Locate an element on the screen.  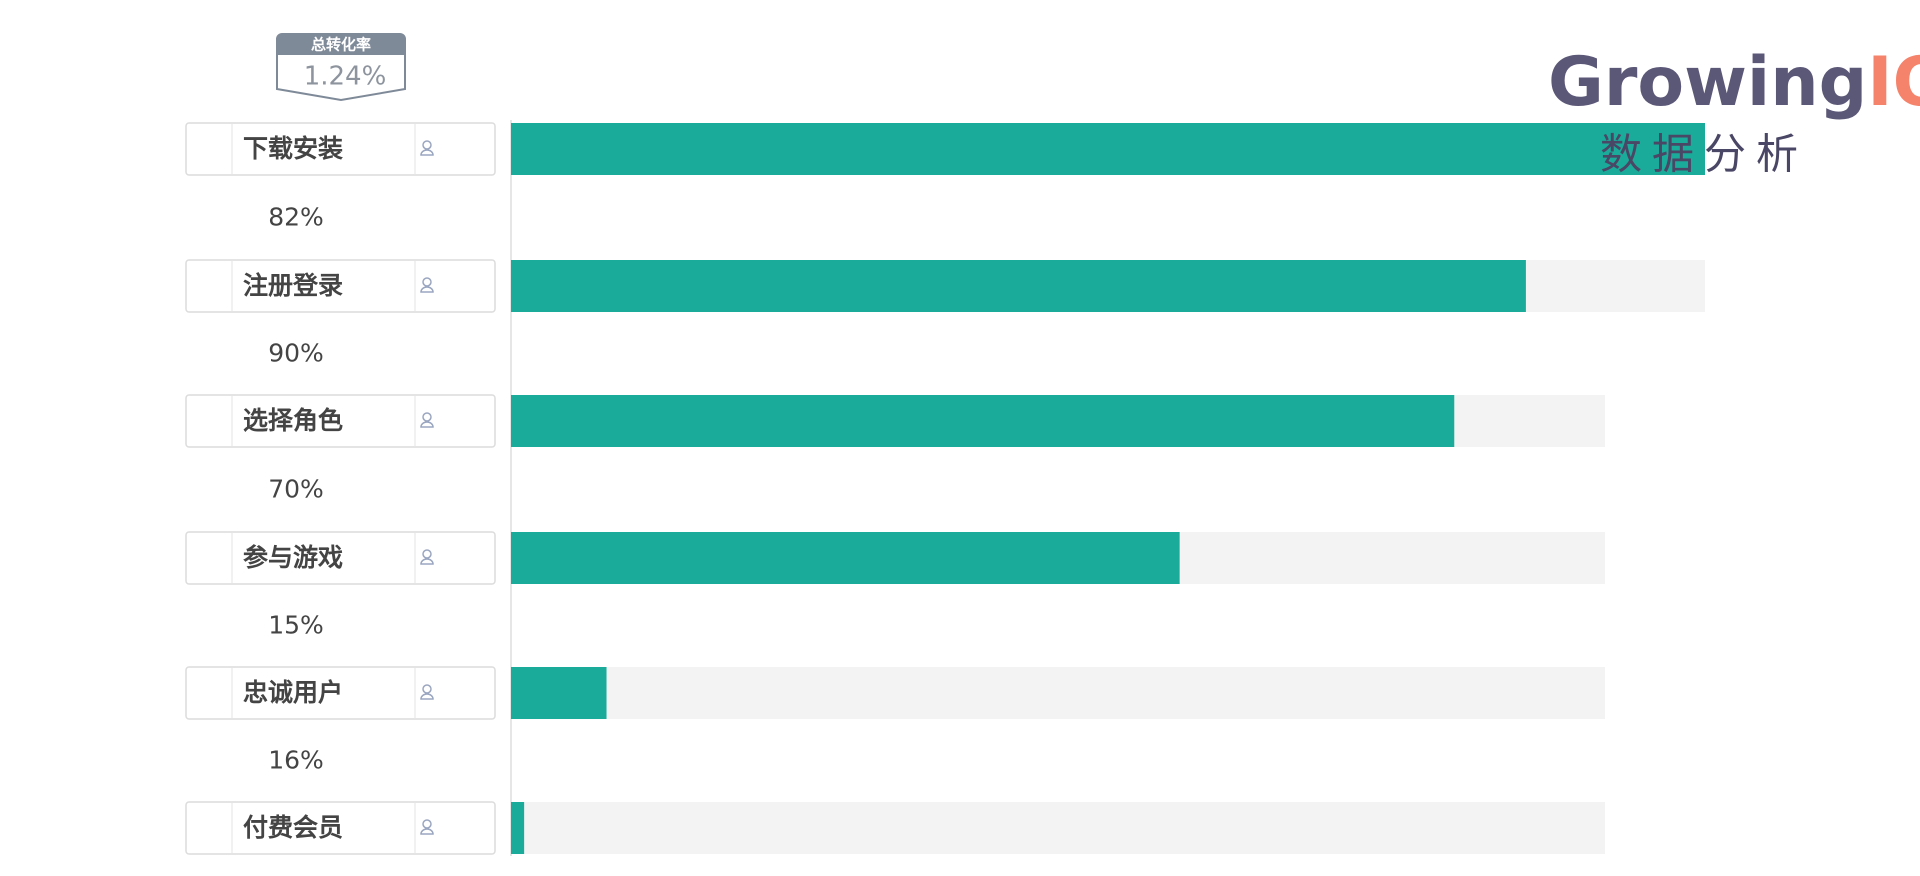
stage: 选择角色 is located at coordinates (895, 421).